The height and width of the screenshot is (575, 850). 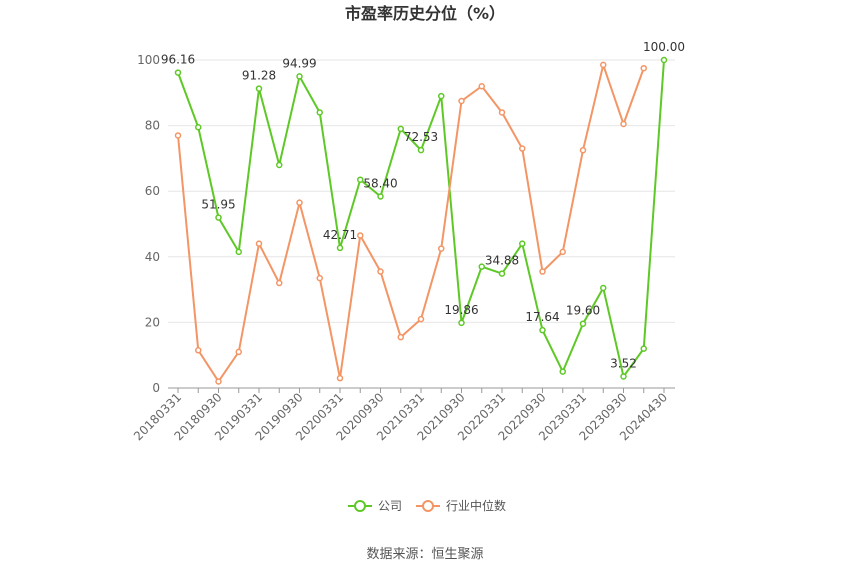 I want to click on data-label: 3.52, so click(x=623, y=363).